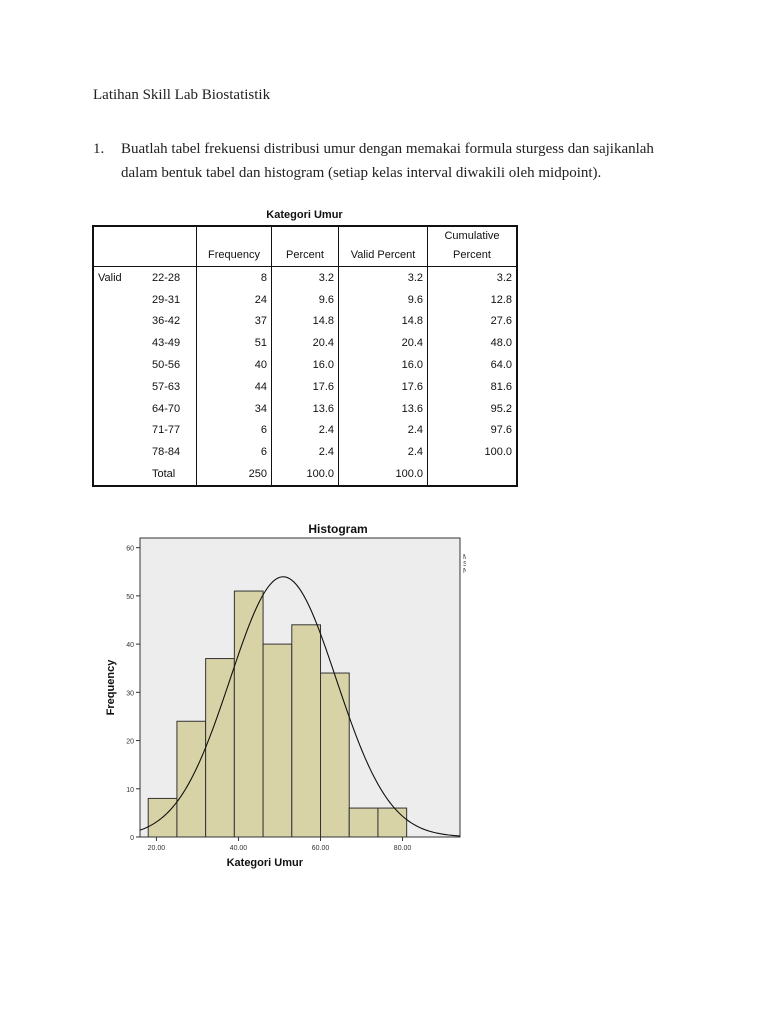 The height and width of the screenshot is (1024, 768). I want to click on row-label: Total, so click(172, 474).